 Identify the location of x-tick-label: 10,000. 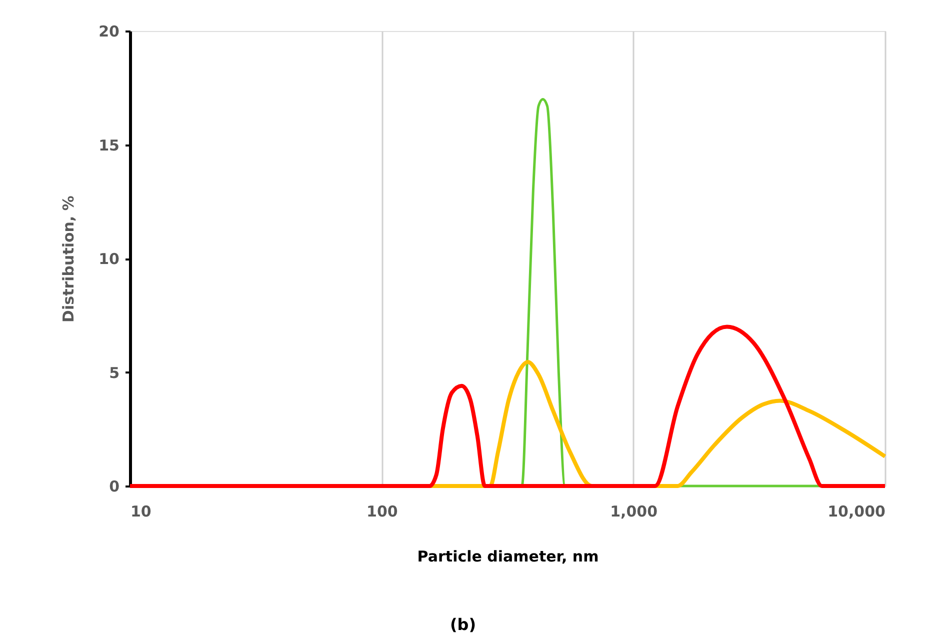
(857, 511).